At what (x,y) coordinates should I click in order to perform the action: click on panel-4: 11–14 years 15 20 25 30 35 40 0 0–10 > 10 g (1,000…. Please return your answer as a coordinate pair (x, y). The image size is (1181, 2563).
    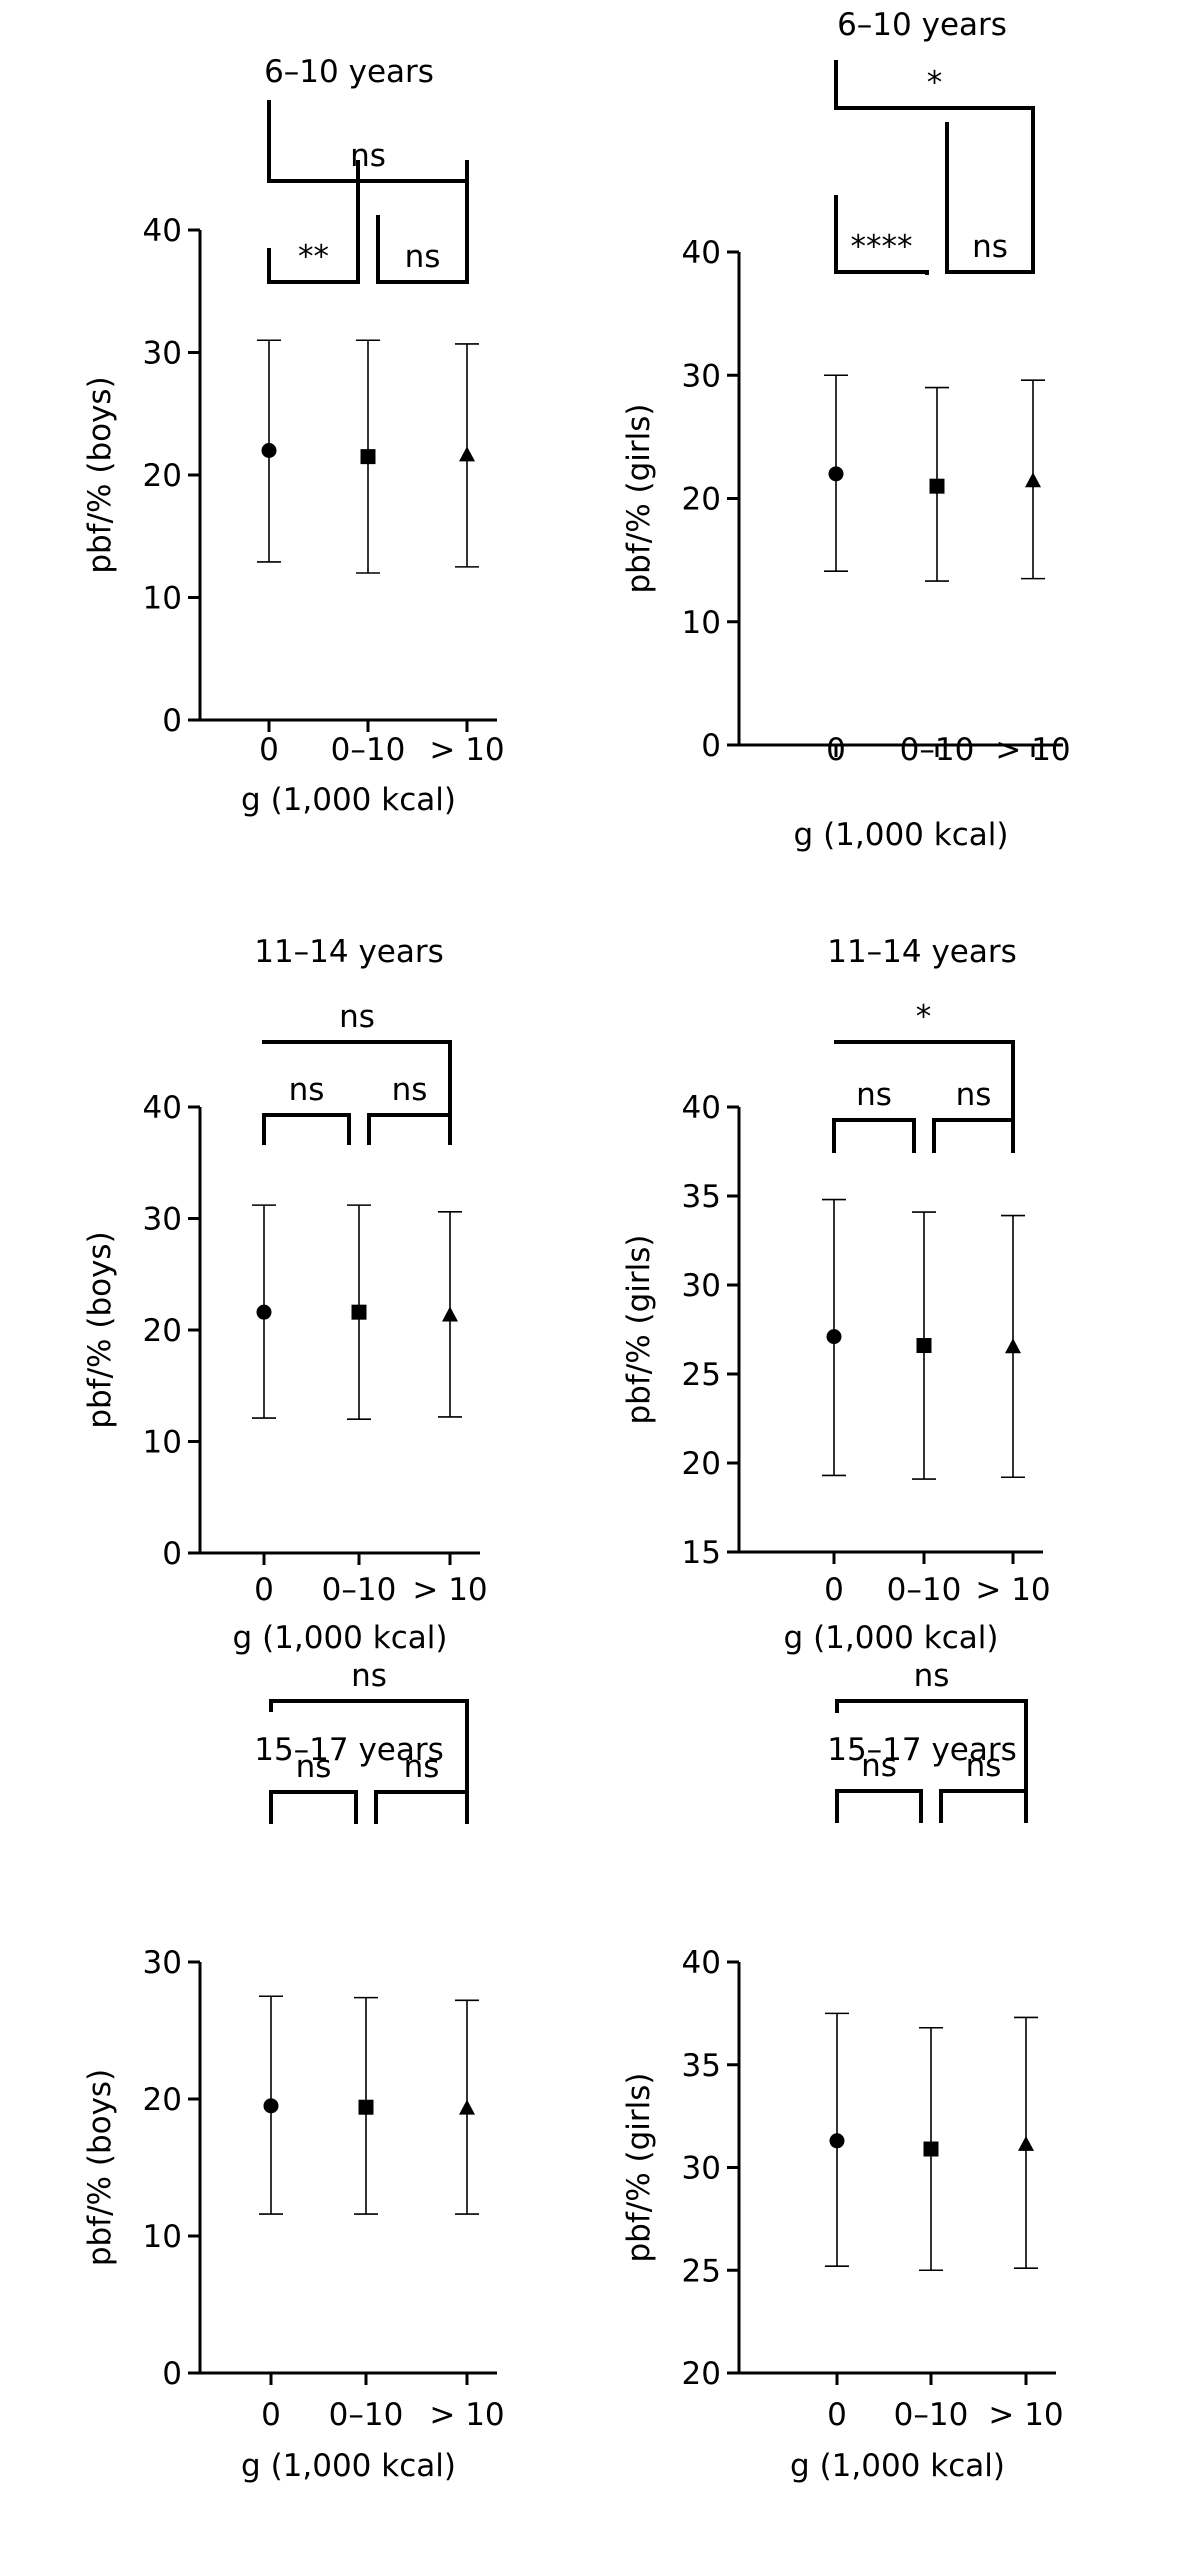
    Looking at the image, I should click on (836, 1295).